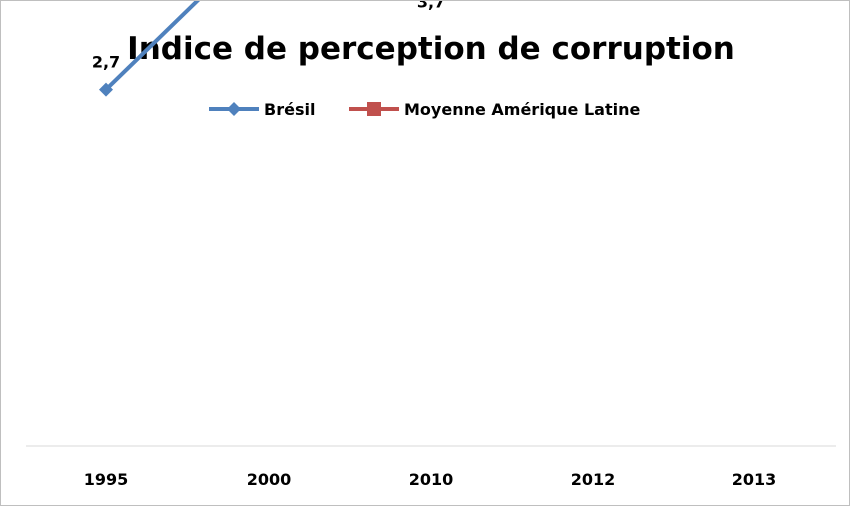 Image resolution: width=850 pixels, height=506 pixels. I want to click on legend-label-moyenne: Moyenne Amérique Latine, so click(522, 109).